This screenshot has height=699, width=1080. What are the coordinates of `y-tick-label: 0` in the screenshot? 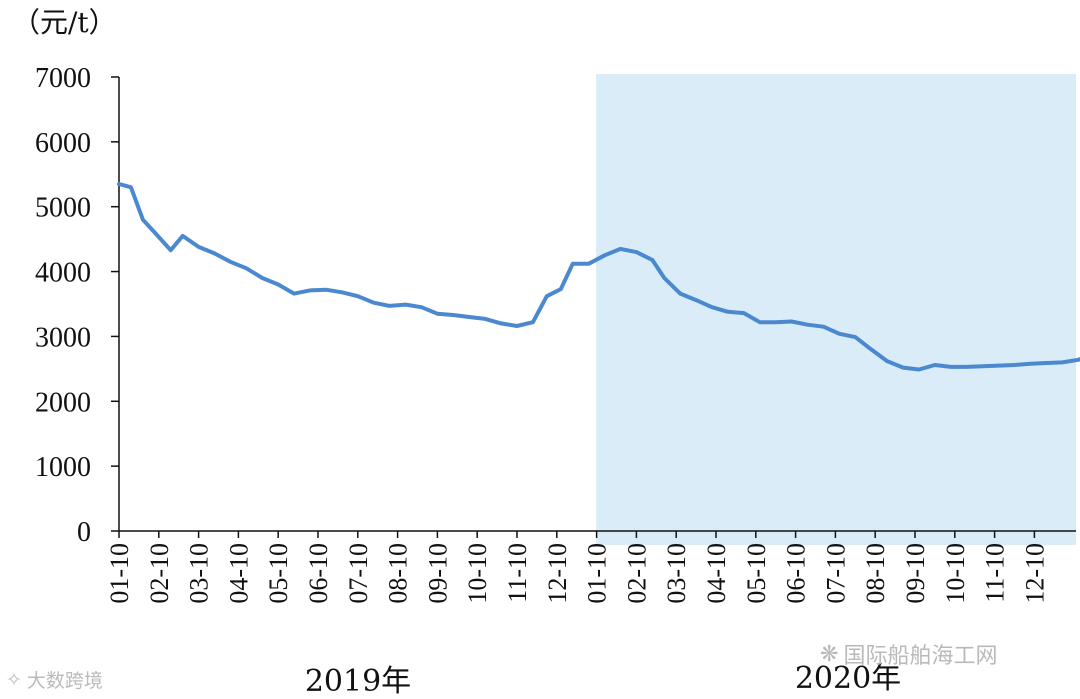 It's located at (84, 532).